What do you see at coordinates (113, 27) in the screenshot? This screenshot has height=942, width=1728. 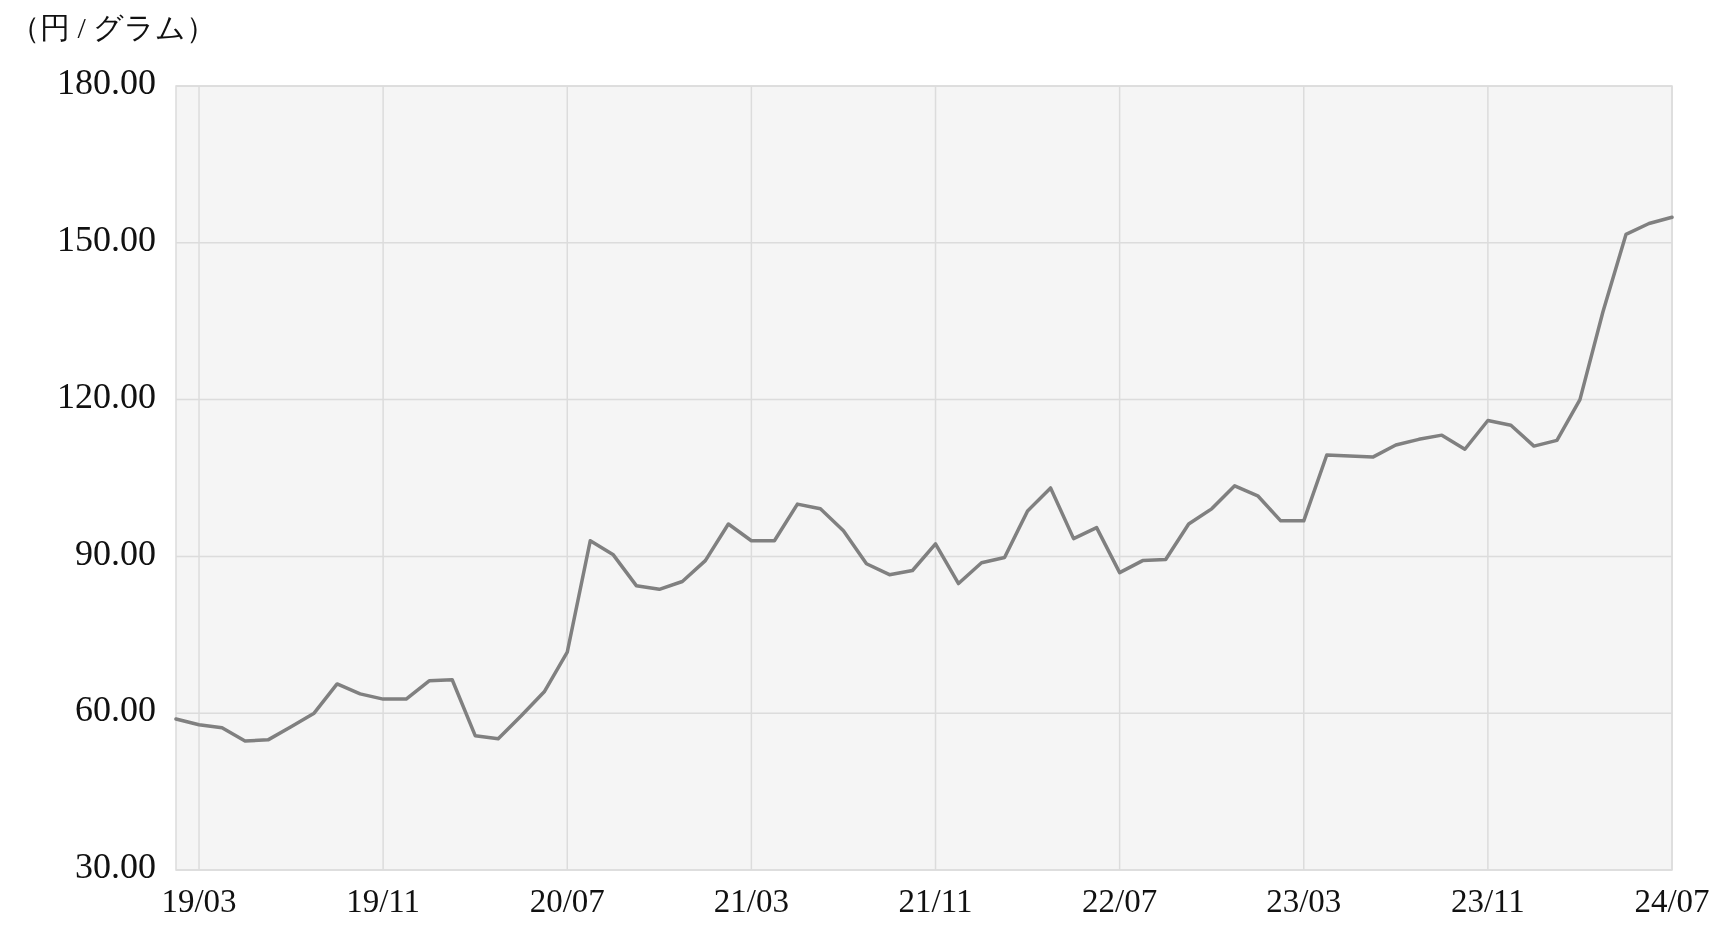 I see `y-axis-title: （円 / グラム）` at bounding box center [113, 27].